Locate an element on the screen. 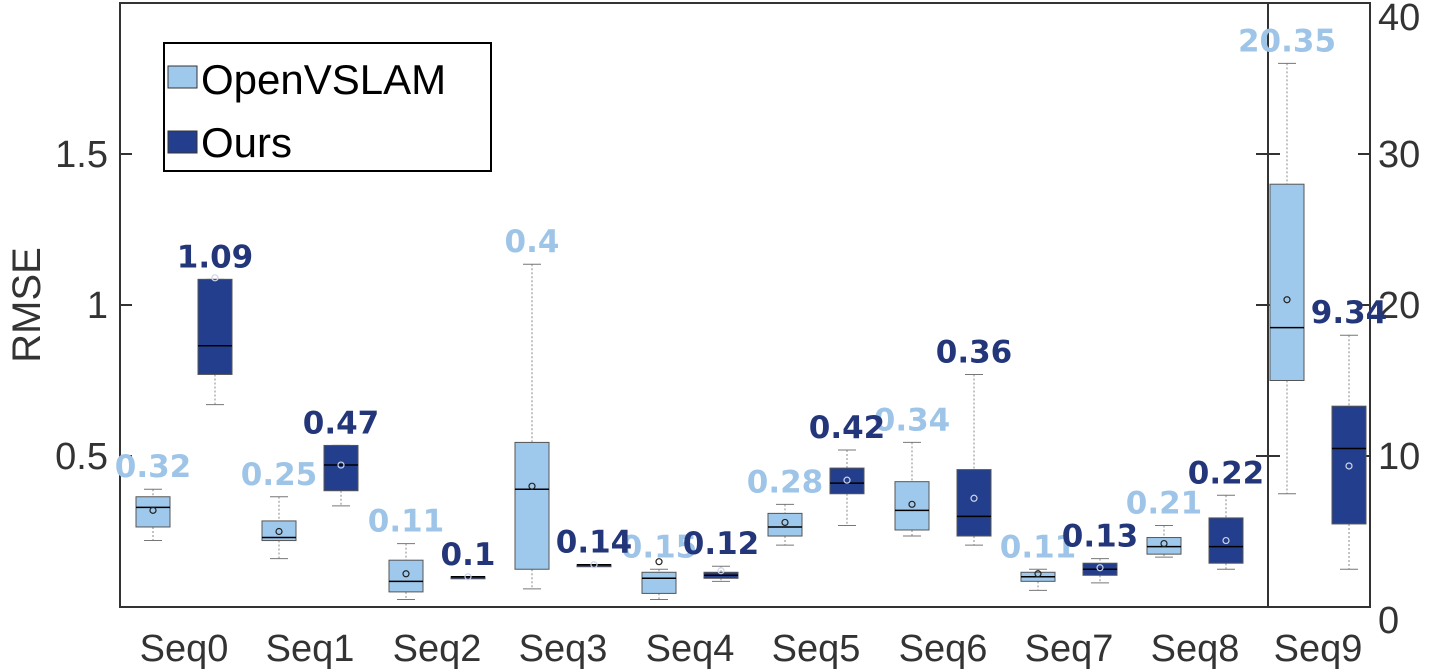 This screenshot has height=669, width=1429. x-tick-label: Seq3 is located at coordinates (563, 648).